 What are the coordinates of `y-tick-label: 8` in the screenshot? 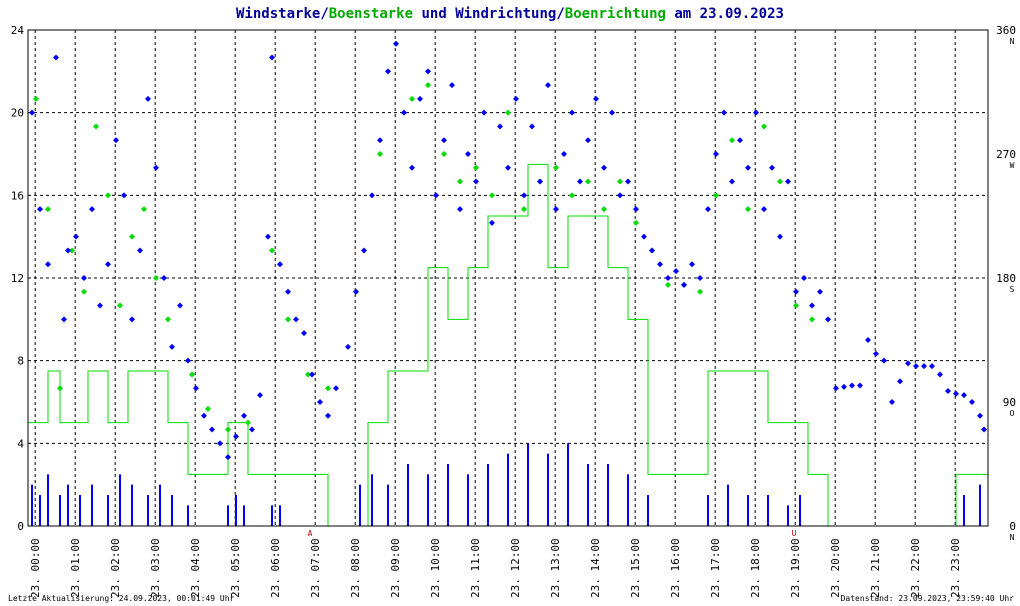 It's located at (20, 361).